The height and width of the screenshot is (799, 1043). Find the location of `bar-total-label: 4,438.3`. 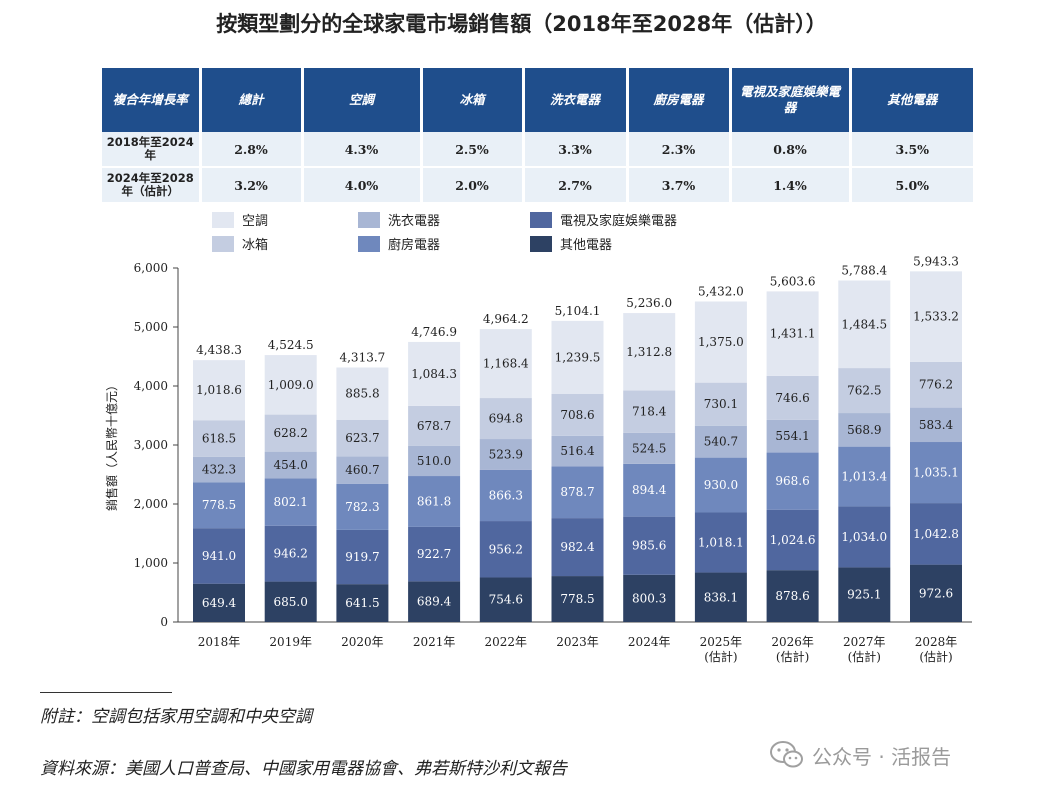

bar-total-label: 4,438.3 is located at coordinates (219, 350).